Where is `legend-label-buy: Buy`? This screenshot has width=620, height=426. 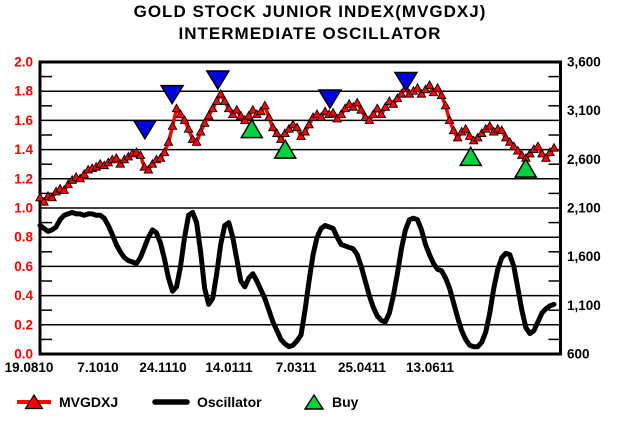 legend-label-buy: Buy is located at coordinates (345, 402).